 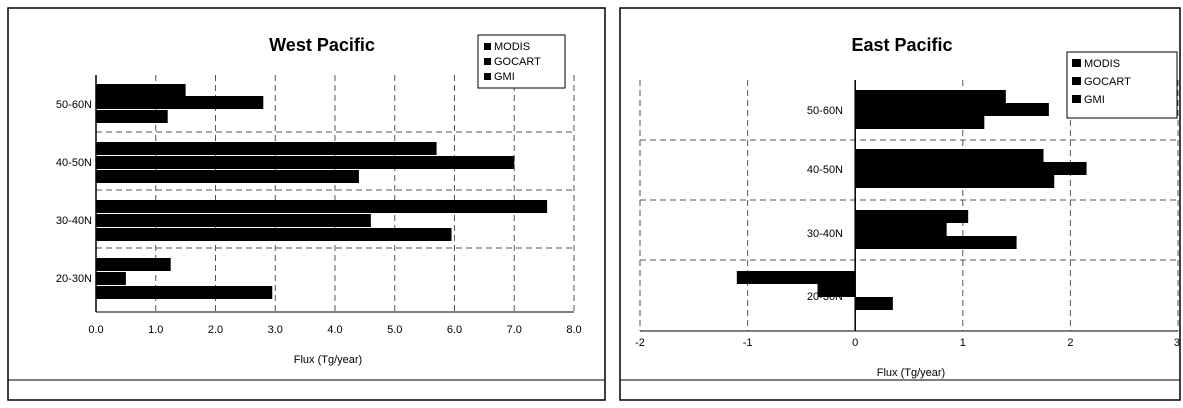 What do you see at coordinates (133, 264) in the screenshot?
I see `west-pacific-bar-20-30n-modis` at bounding box center [133, 264].